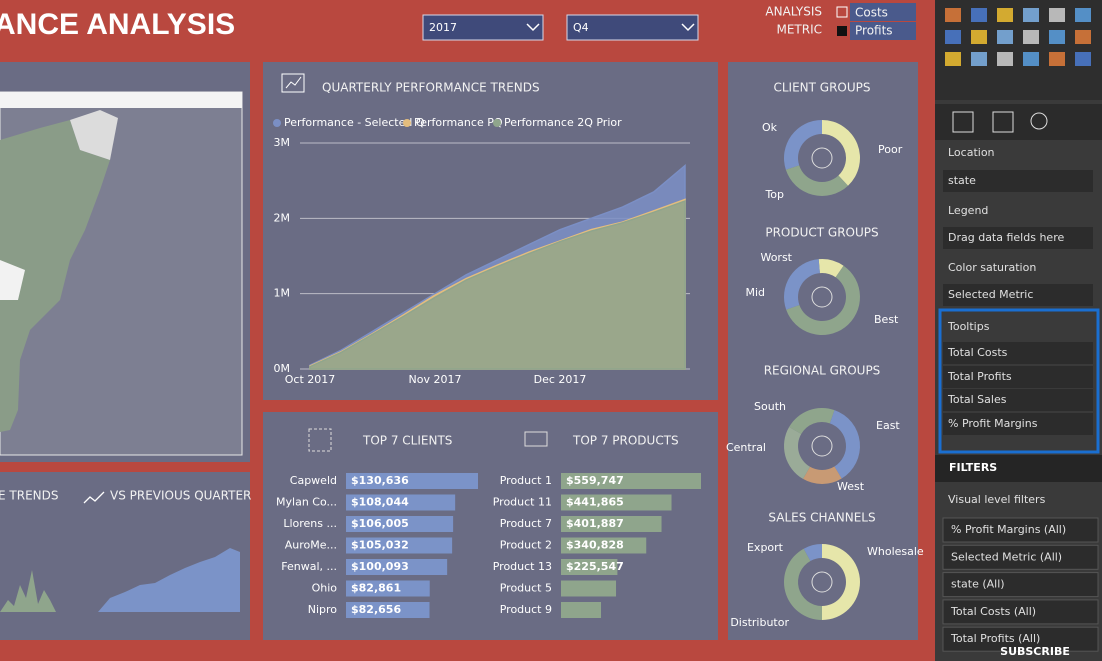 The height and width of the screenshot is (661, 1102). I want to click on filter-card-label: Total Costs (All), so click(993, 611).